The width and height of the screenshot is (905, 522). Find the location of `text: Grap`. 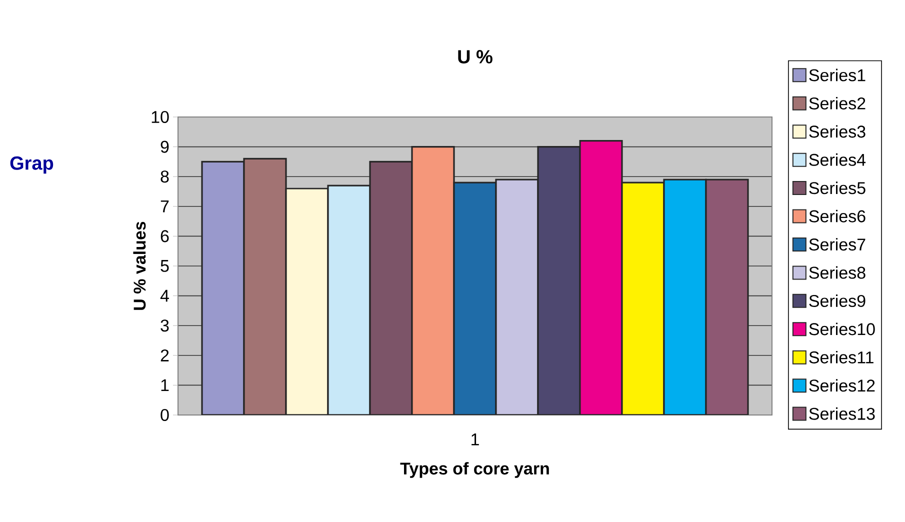

text: Grap is located at coordinates (32, 165).